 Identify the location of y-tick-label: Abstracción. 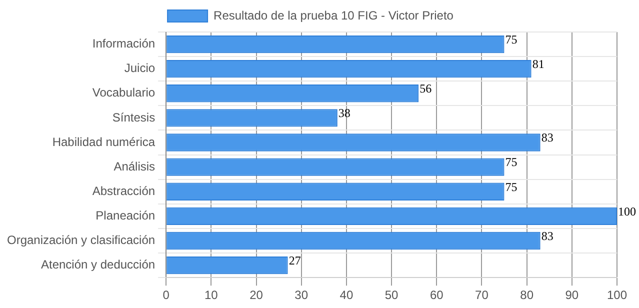
(124, 191).